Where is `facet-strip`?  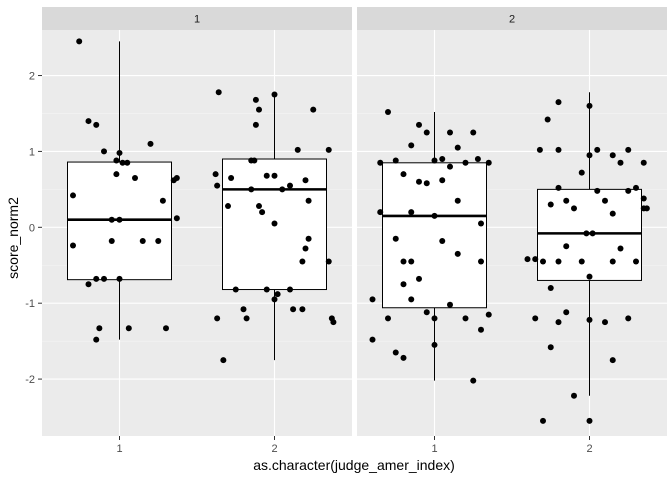 facet-strip is located at coordinates (512, 18).